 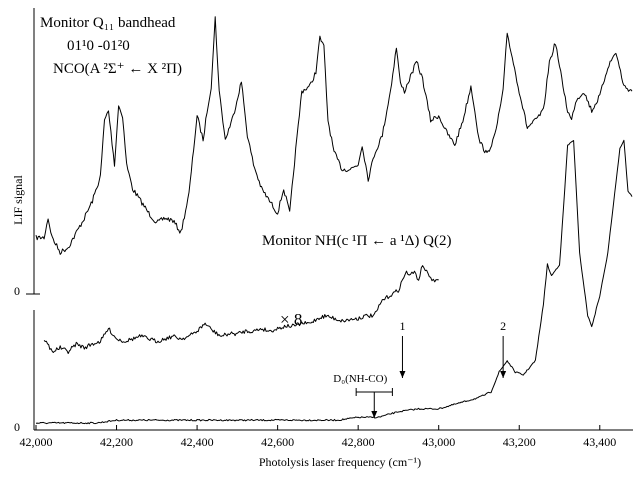 I want to click on y-zero-label-upper: 0, so click(x=17, y=291).